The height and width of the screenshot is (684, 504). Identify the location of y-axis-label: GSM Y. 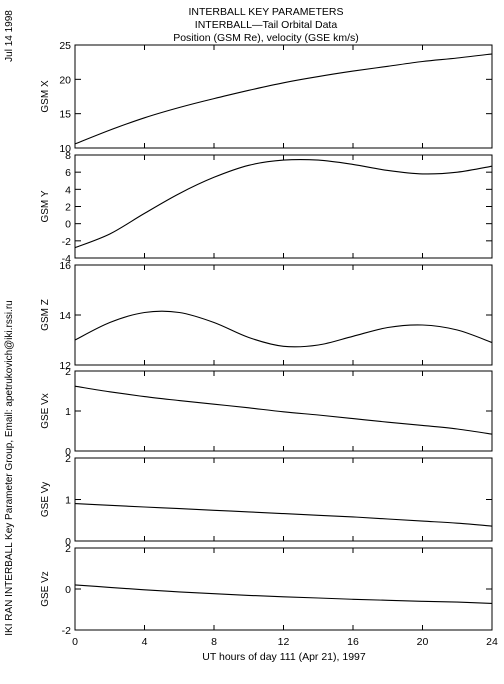
(45, 206).